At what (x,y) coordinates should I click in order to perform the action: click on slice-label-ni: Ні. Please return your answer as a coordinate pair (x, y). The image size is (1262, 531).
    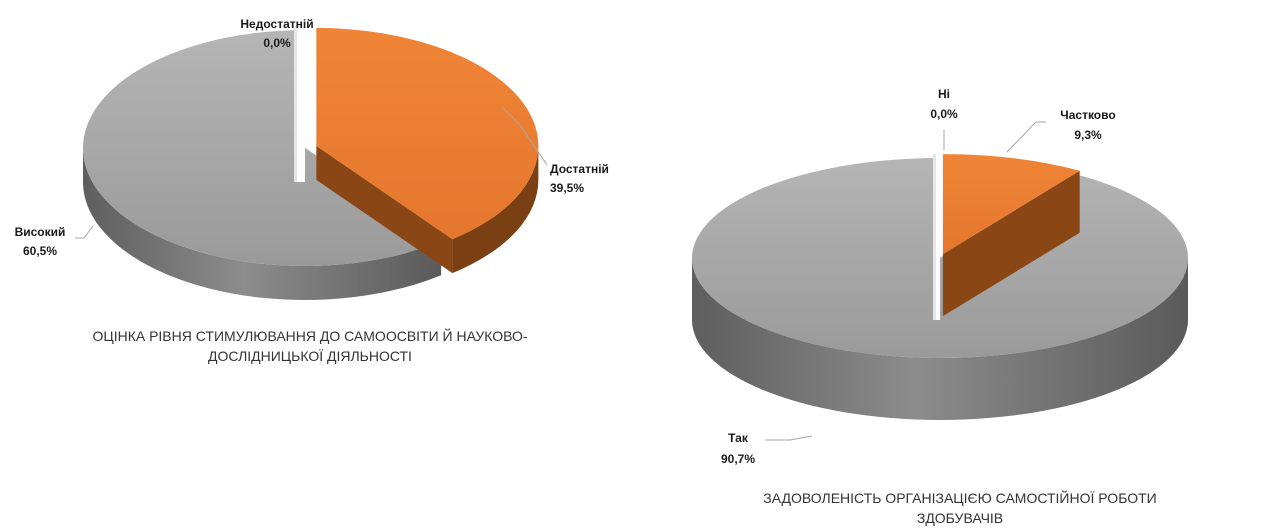
    Looking at the image, I should click on (944, 94).